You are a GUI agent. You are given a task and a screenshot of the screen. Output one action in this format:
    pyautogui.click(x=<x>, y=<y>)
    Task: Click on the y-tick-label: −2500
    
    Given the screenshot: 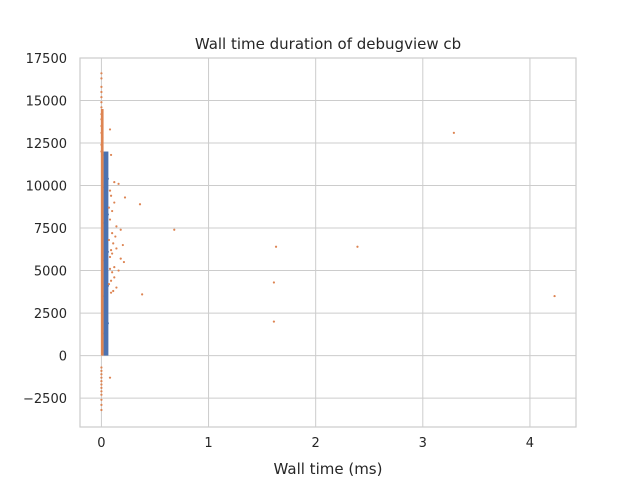 What is the action you would take?
    pyautogui.click(x=45, y=399)
    